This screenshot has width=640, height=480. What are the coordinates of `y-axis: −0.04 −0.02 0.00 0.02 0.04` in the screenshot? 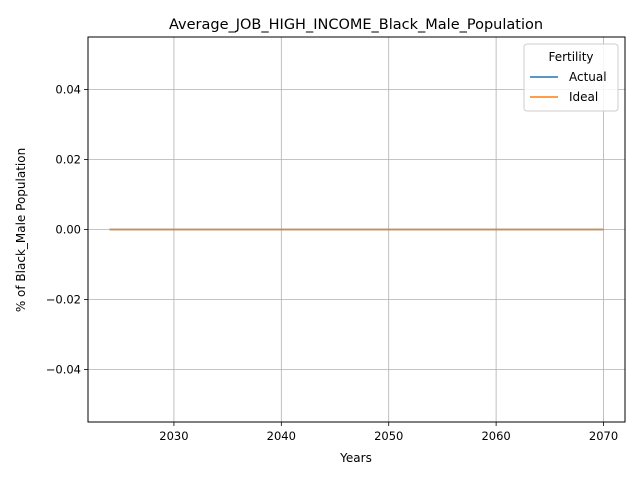 It's located at (67, 230).